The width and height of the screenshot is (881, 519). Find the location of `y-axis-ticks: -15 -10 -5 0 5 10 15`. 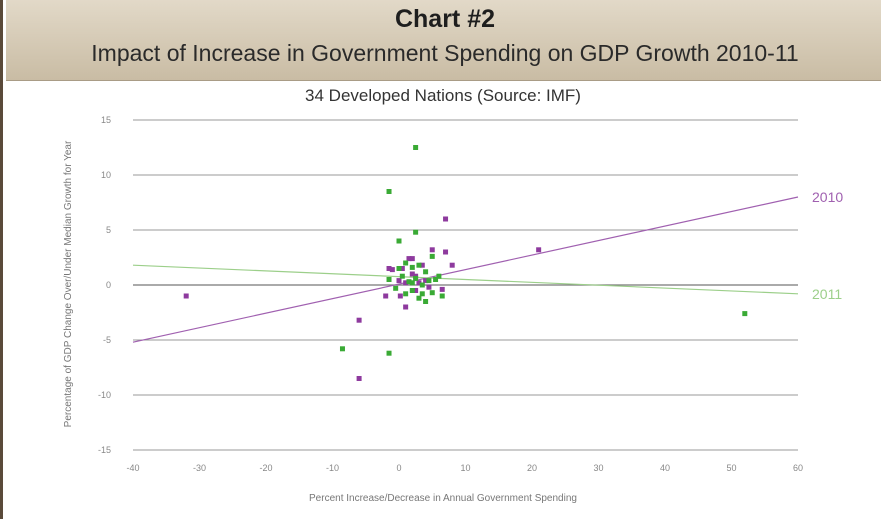

y-axis-ticks: -15 -10 -5 0 5 10 15 is located at coordinates (104, 285).